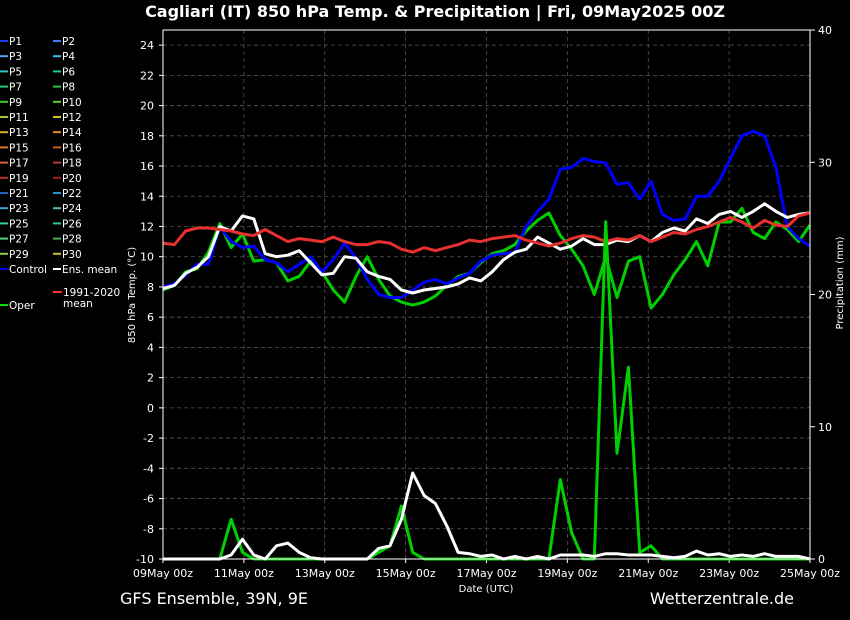  Describe the element at coordinates (147, 45) in the screenshot. I see `y-tick-label: 24` at that location.